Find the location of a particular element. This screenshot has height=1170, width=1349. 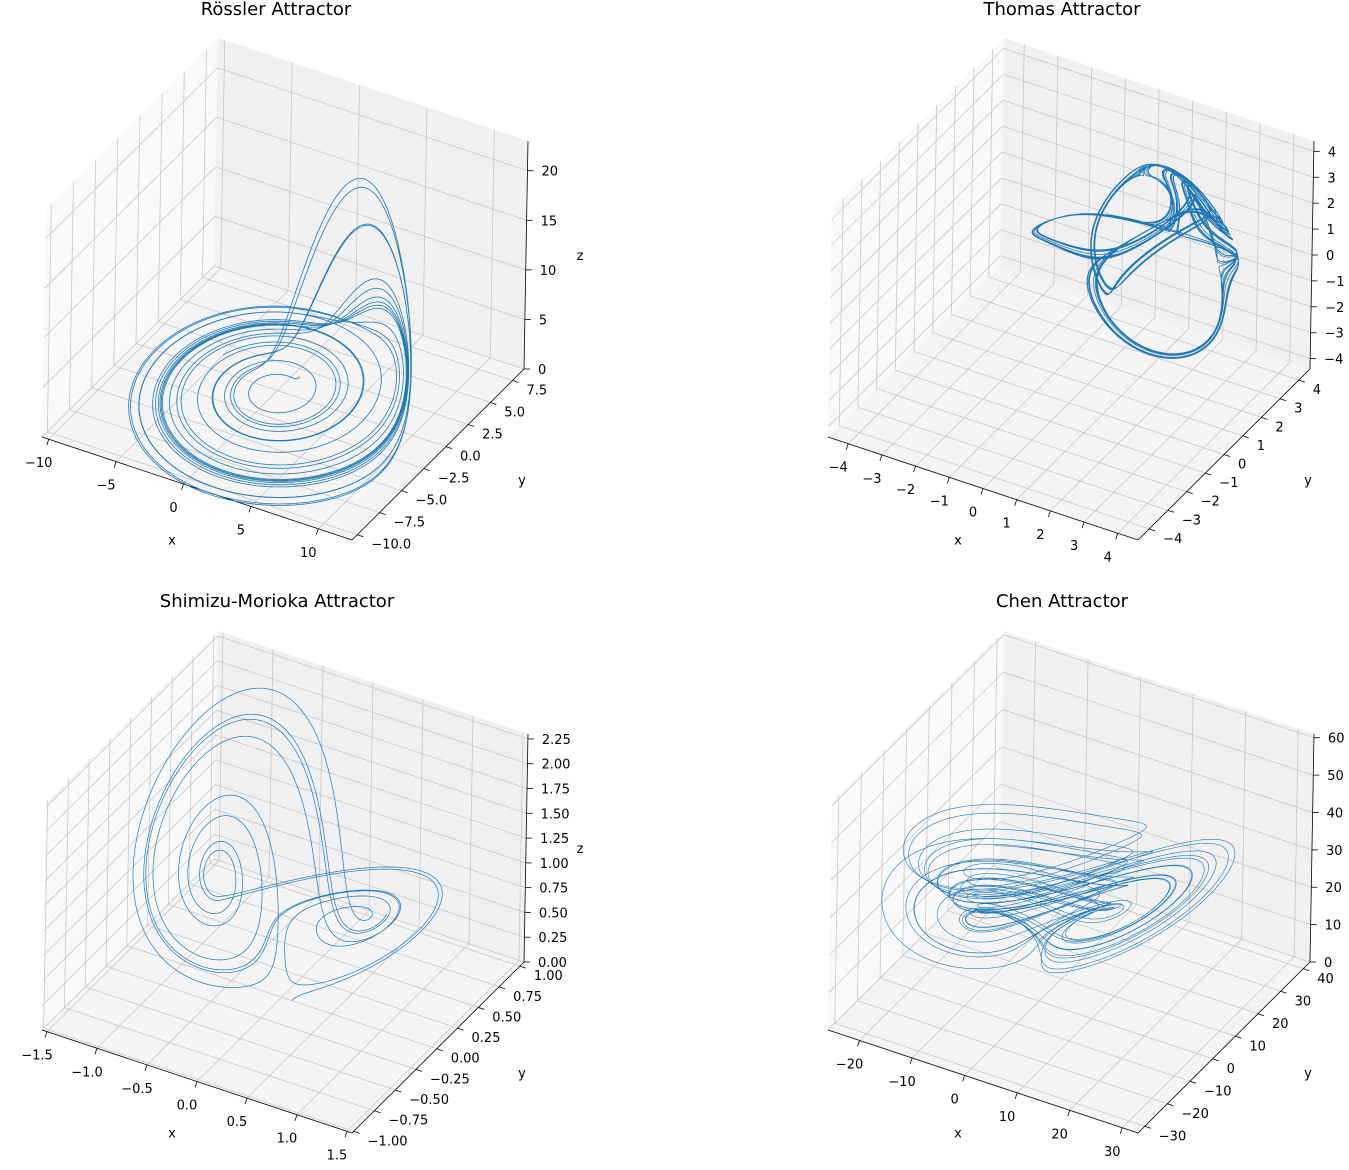

z-tick-label: 10 is located at coordinates (1333, 926).